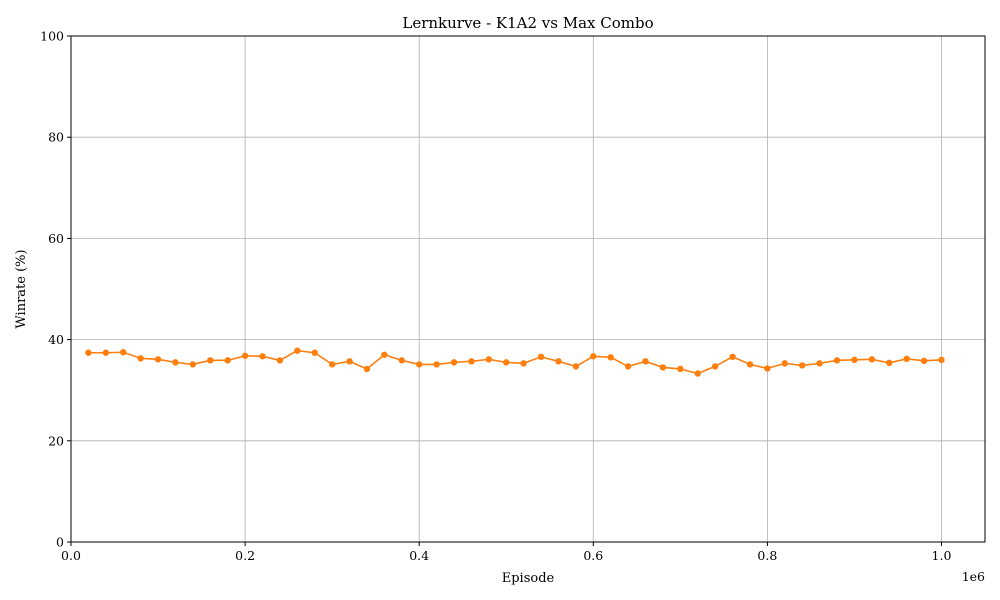  Describe the element at coordinates (767, 555) in the screenshot. I see `x-tick-label: 0.8` at that location.